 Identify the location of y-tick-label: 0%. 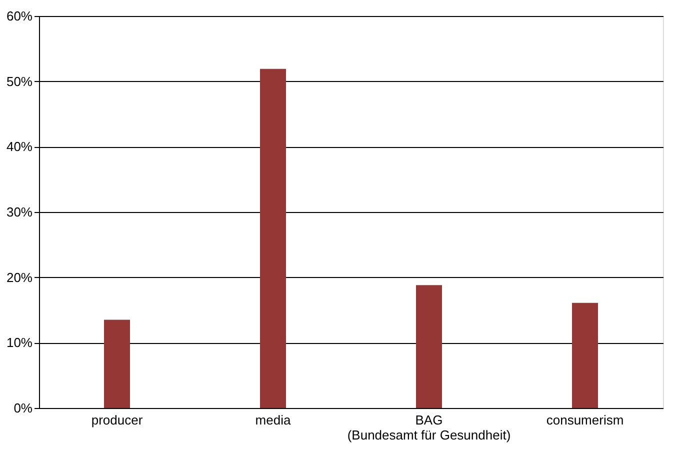
(23, 408).